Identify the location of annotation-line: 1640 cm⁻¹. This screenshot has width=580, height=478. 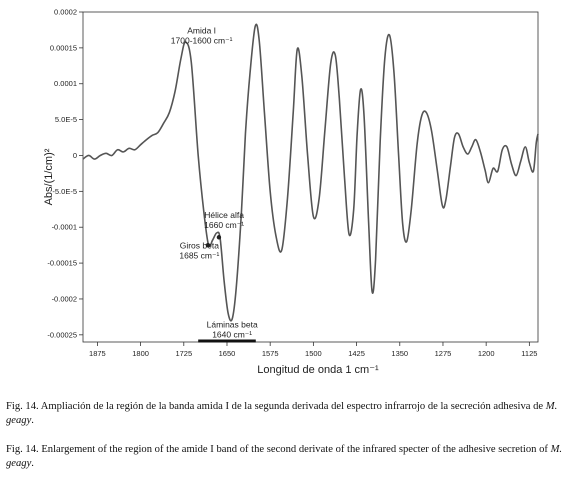
(232, 335).